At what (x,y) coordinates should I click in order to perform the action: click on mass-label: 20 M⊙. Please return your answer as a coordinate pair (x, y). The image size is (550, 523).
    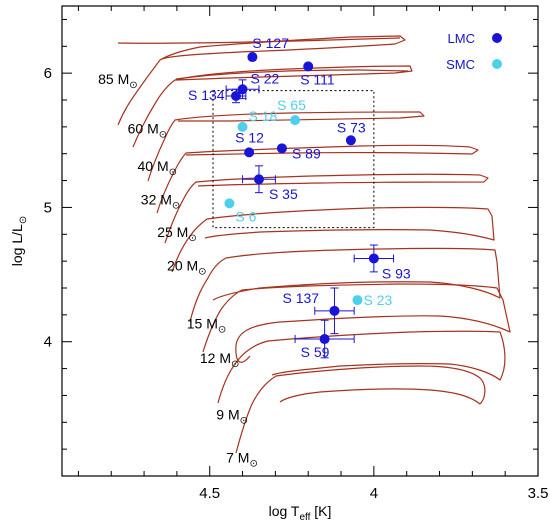
    Looking at the image, I should click on (187, 268).